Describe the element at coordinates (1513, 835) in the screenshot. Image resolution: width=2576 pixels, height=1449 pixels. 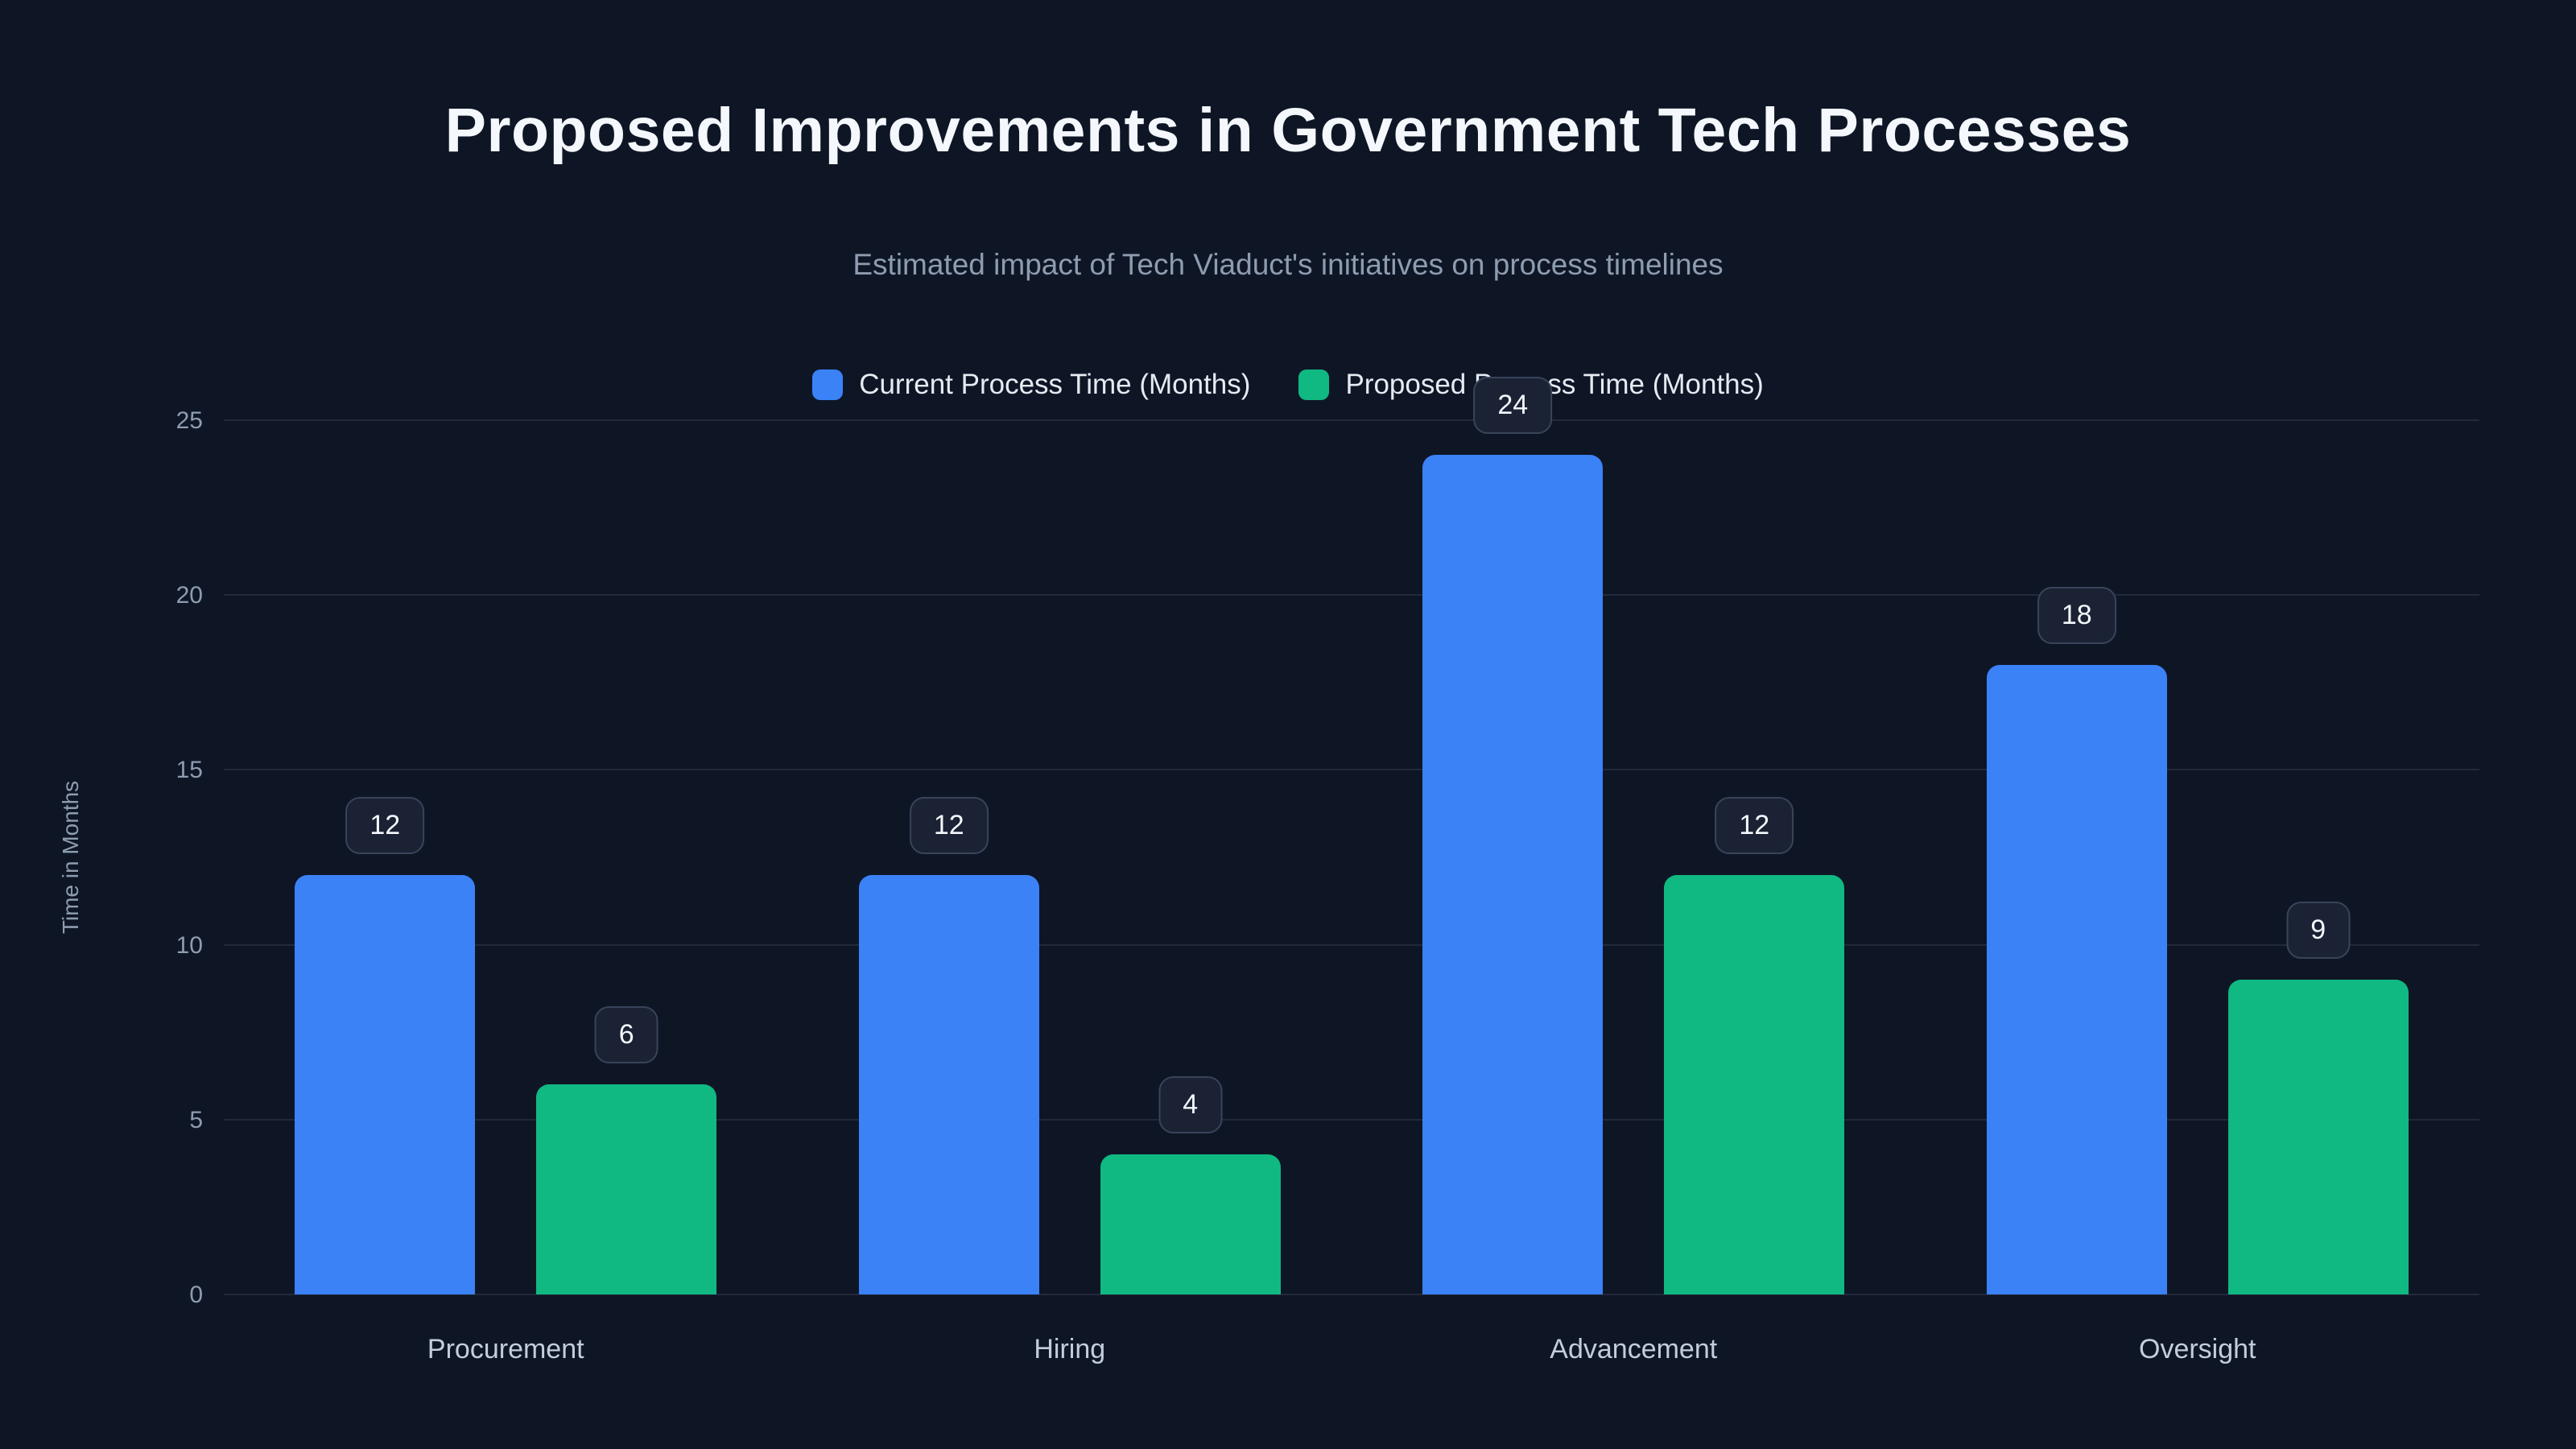
I see `current-bar-advancement: 24` at that location.